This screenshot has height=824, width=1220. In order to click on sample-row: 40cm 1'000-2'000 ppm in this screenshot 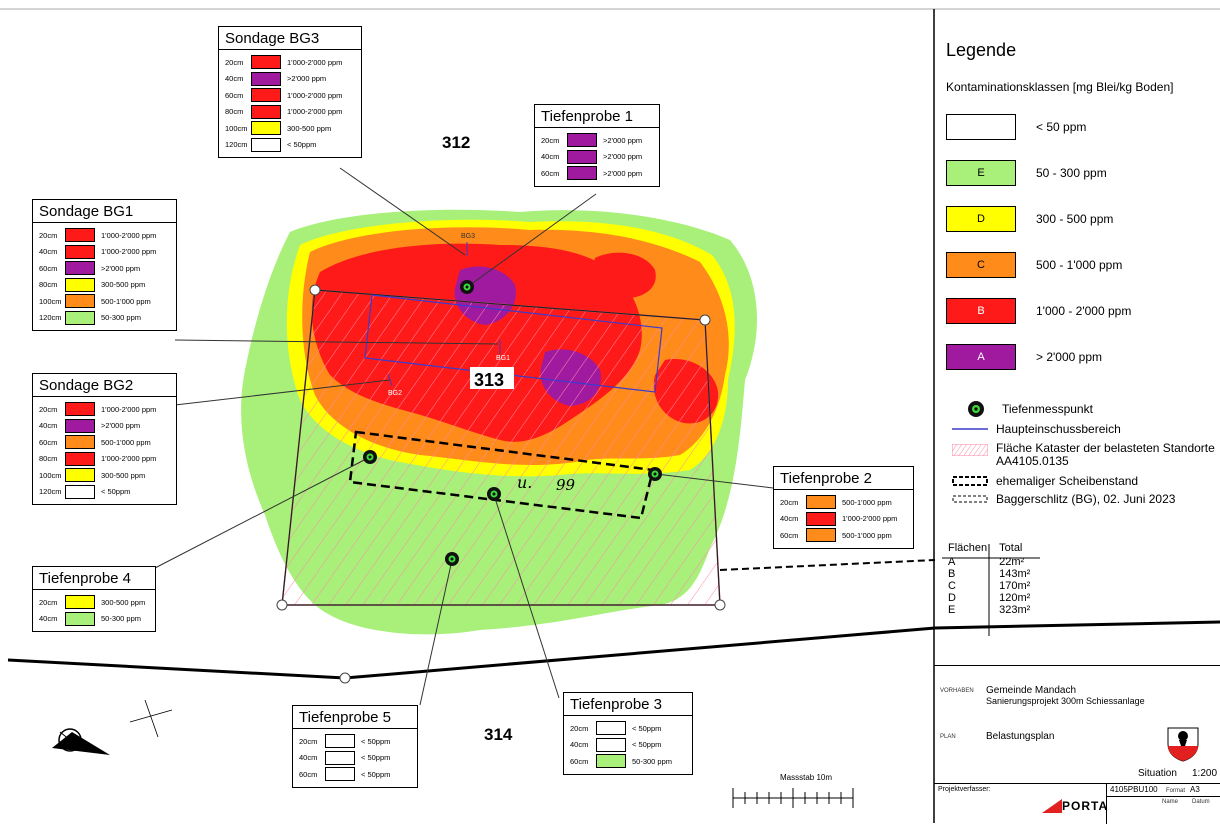, I will do `click(843, 519)`.